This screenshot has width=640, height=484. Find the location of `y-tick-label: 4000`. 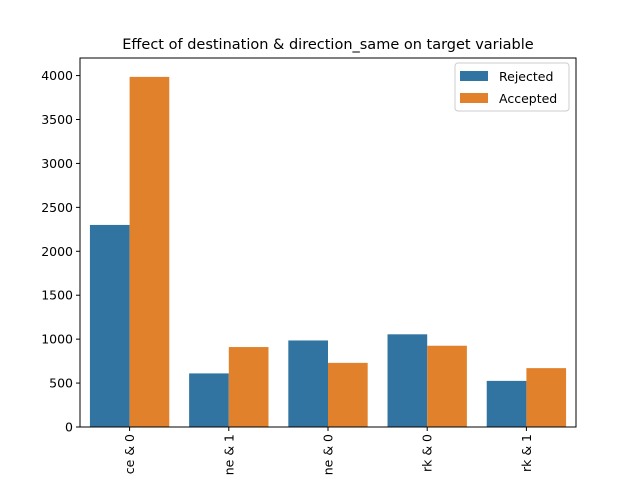

y-tick-label: 4000 is located at coordinates (57, 75).